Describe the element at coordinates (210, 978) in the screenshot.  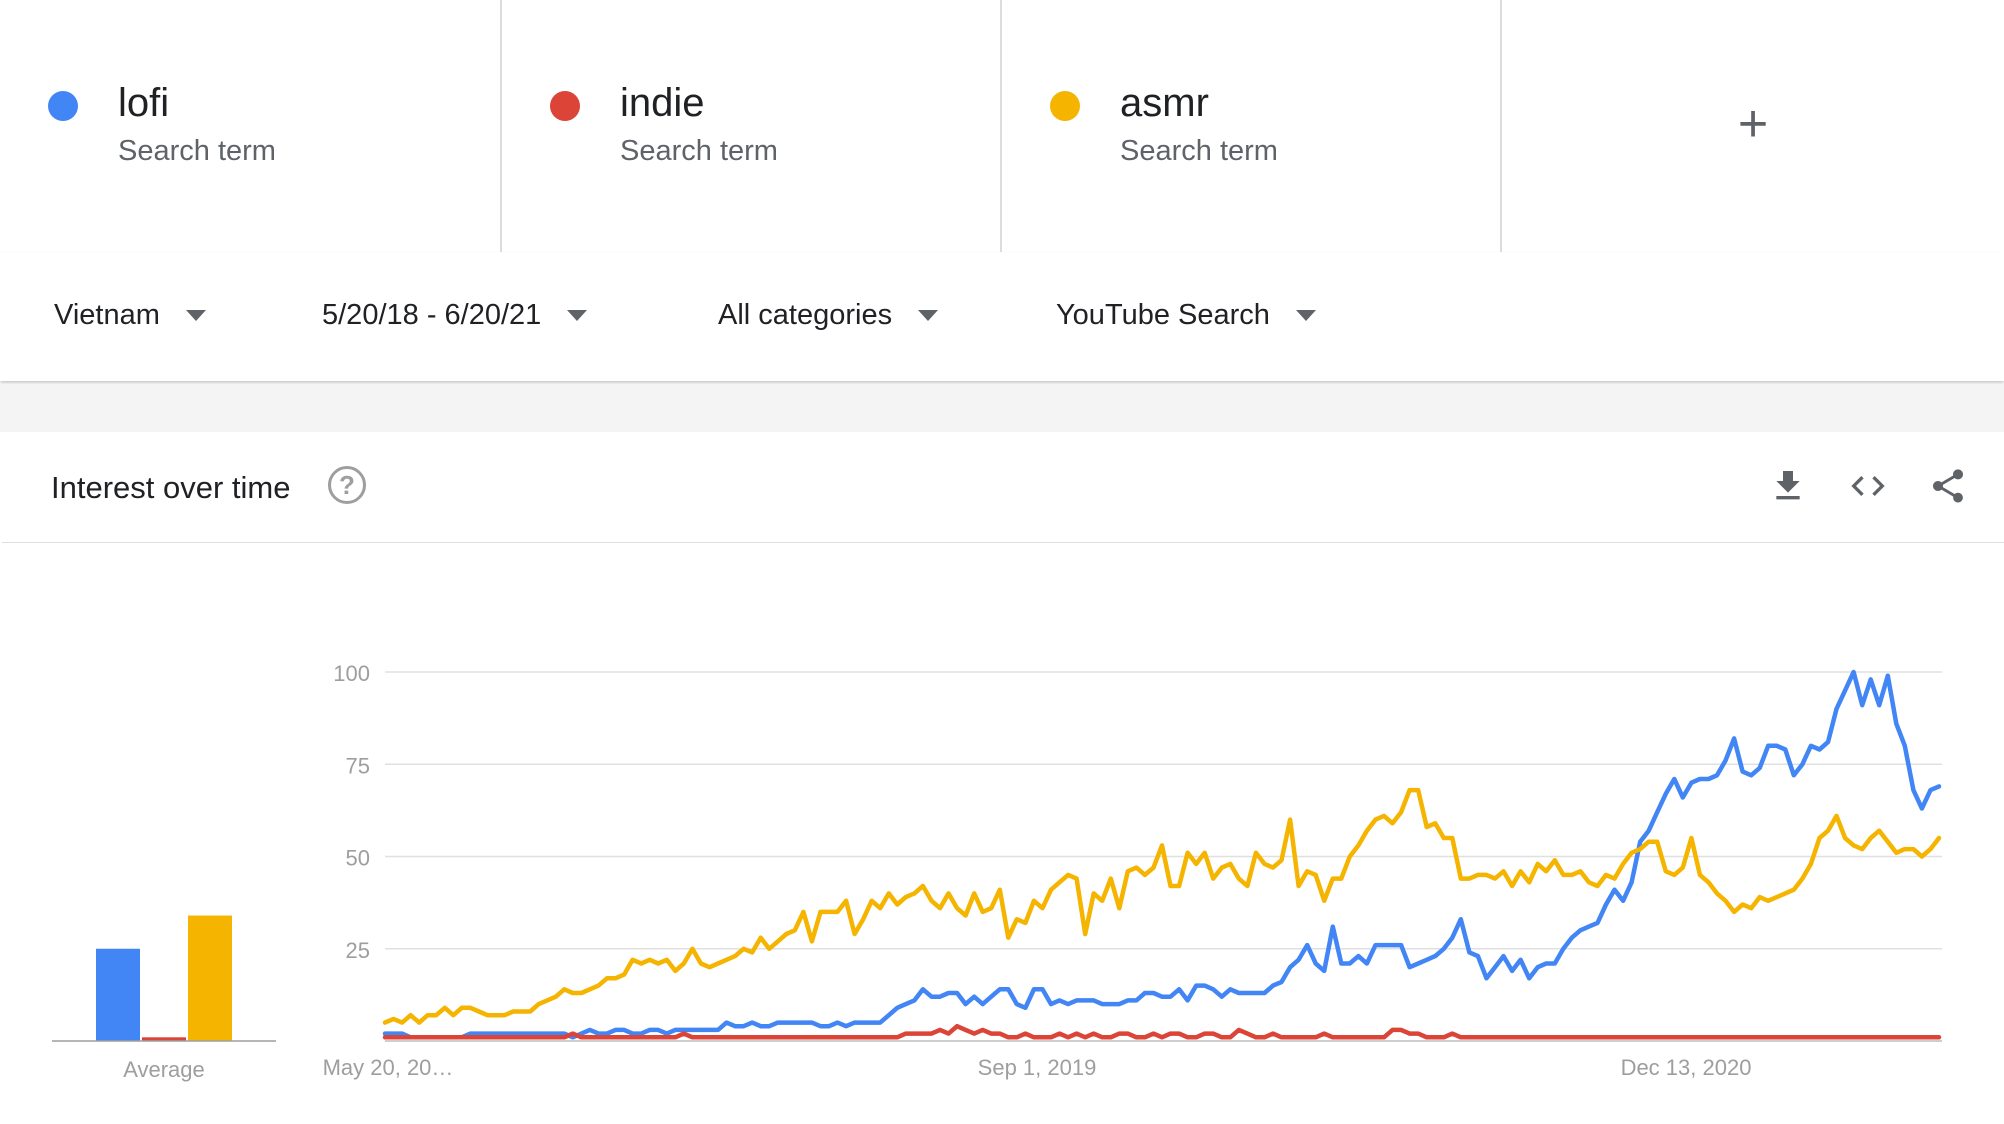
I see `average-bar-asmr` at that location.